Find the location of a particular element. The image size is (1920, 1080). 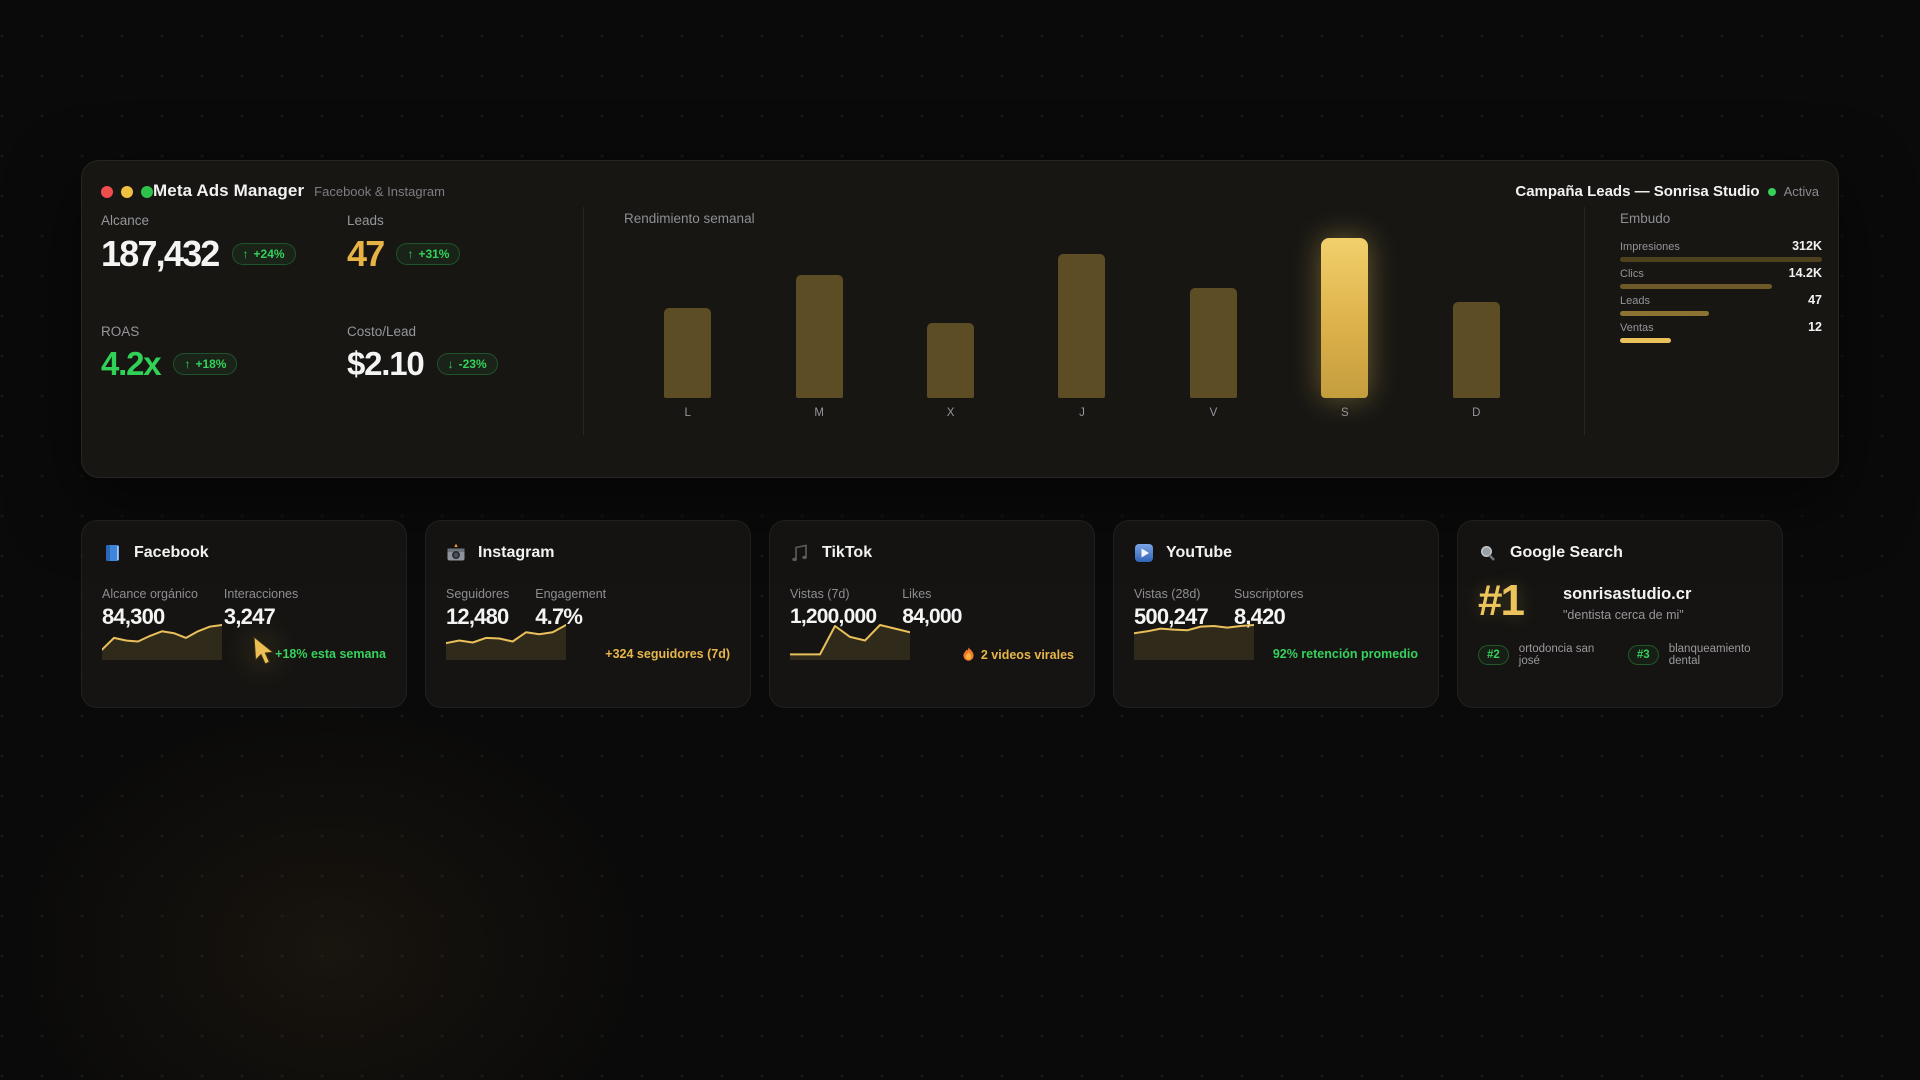

window-controls is located at coordinates (127, 192).